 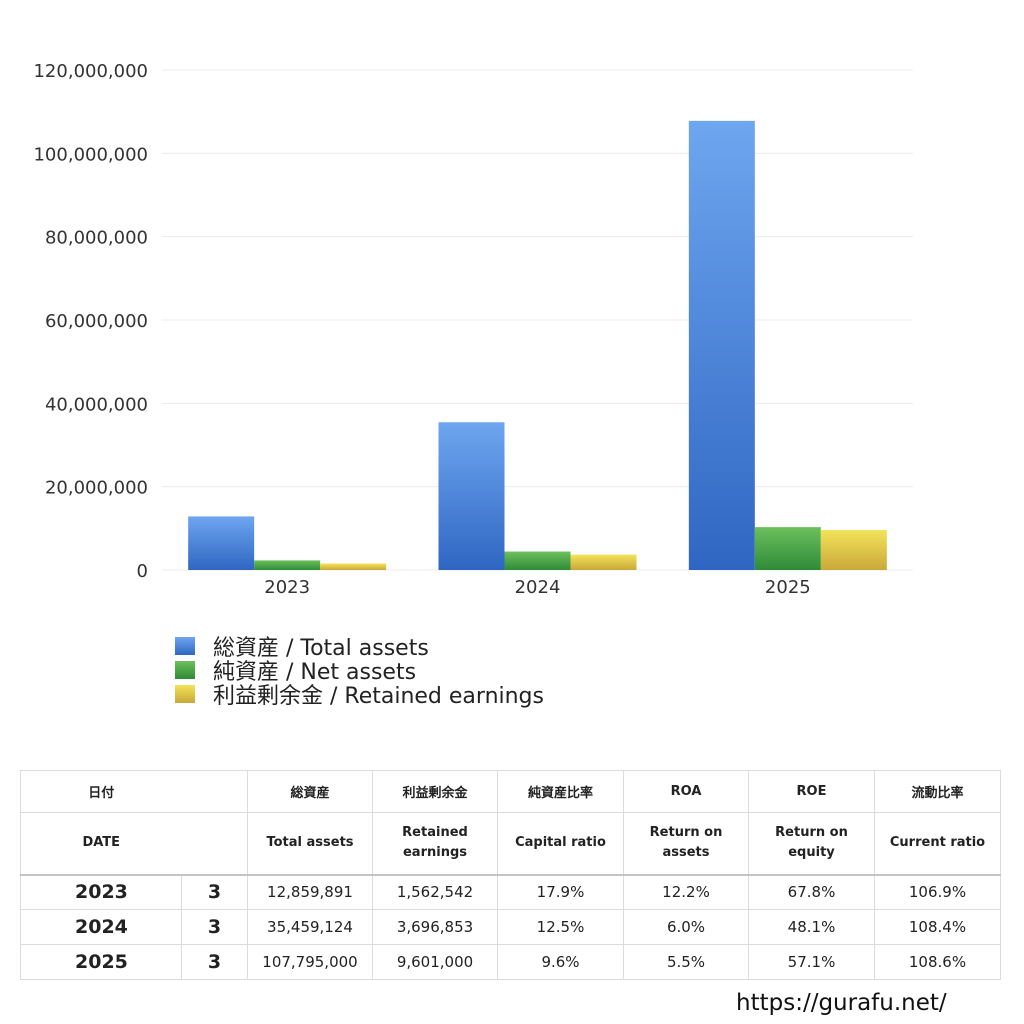 What do you see at coordinates (96, 321) in the screenshot?
I see `y-tick-label: 60,000,000` at bounding box center [96, 321].